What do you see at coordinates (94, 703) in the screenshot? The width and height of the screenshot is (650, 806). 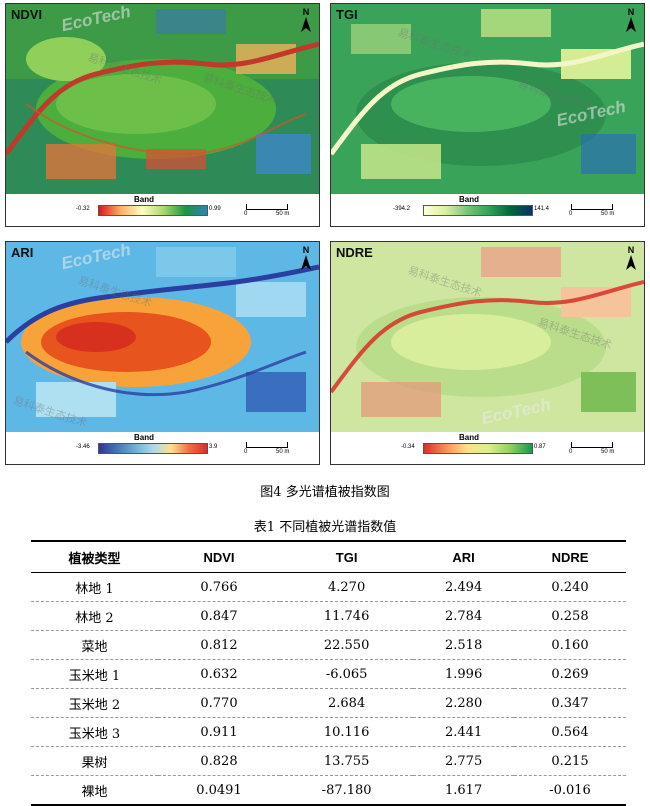 I see `table-cell: 玉米地 2` at bounding box center [94, 703].